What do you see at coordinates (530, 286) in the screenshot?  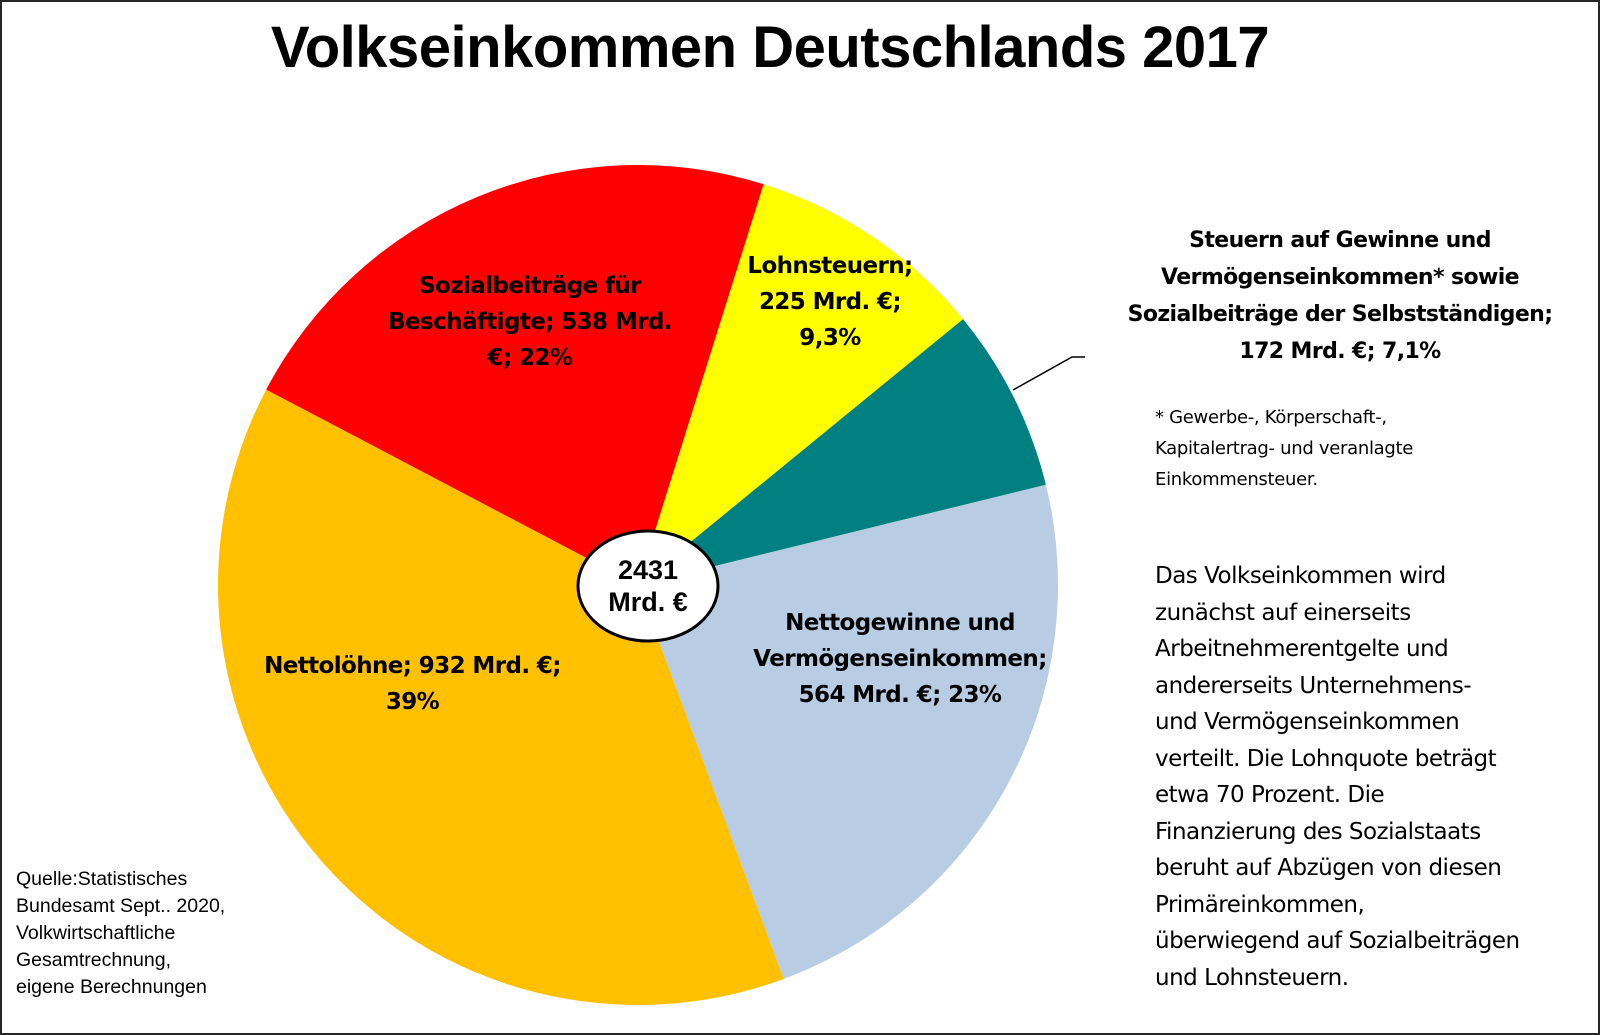 I see `label-line: Sozialbeiträge für` at bounding box center [530, 286].